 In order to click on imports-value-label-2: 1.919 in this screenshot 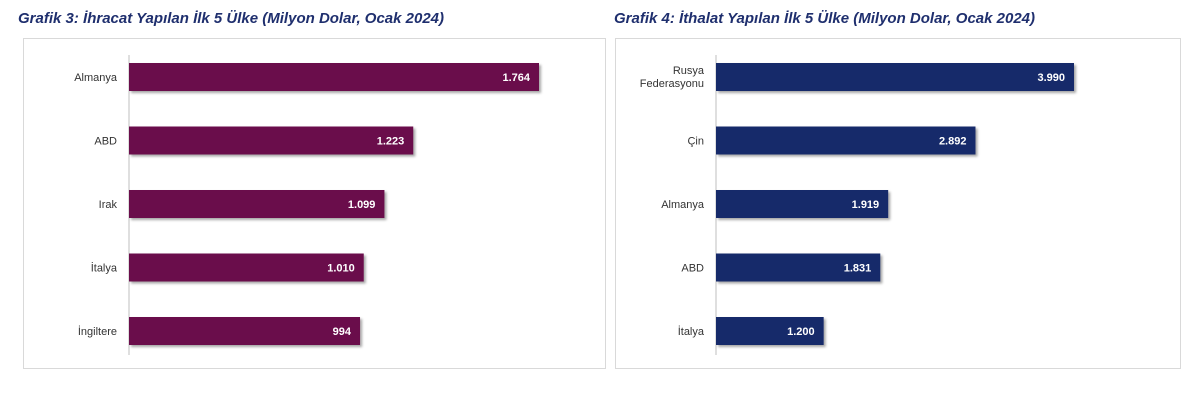, I will do `click(866, 205)`.